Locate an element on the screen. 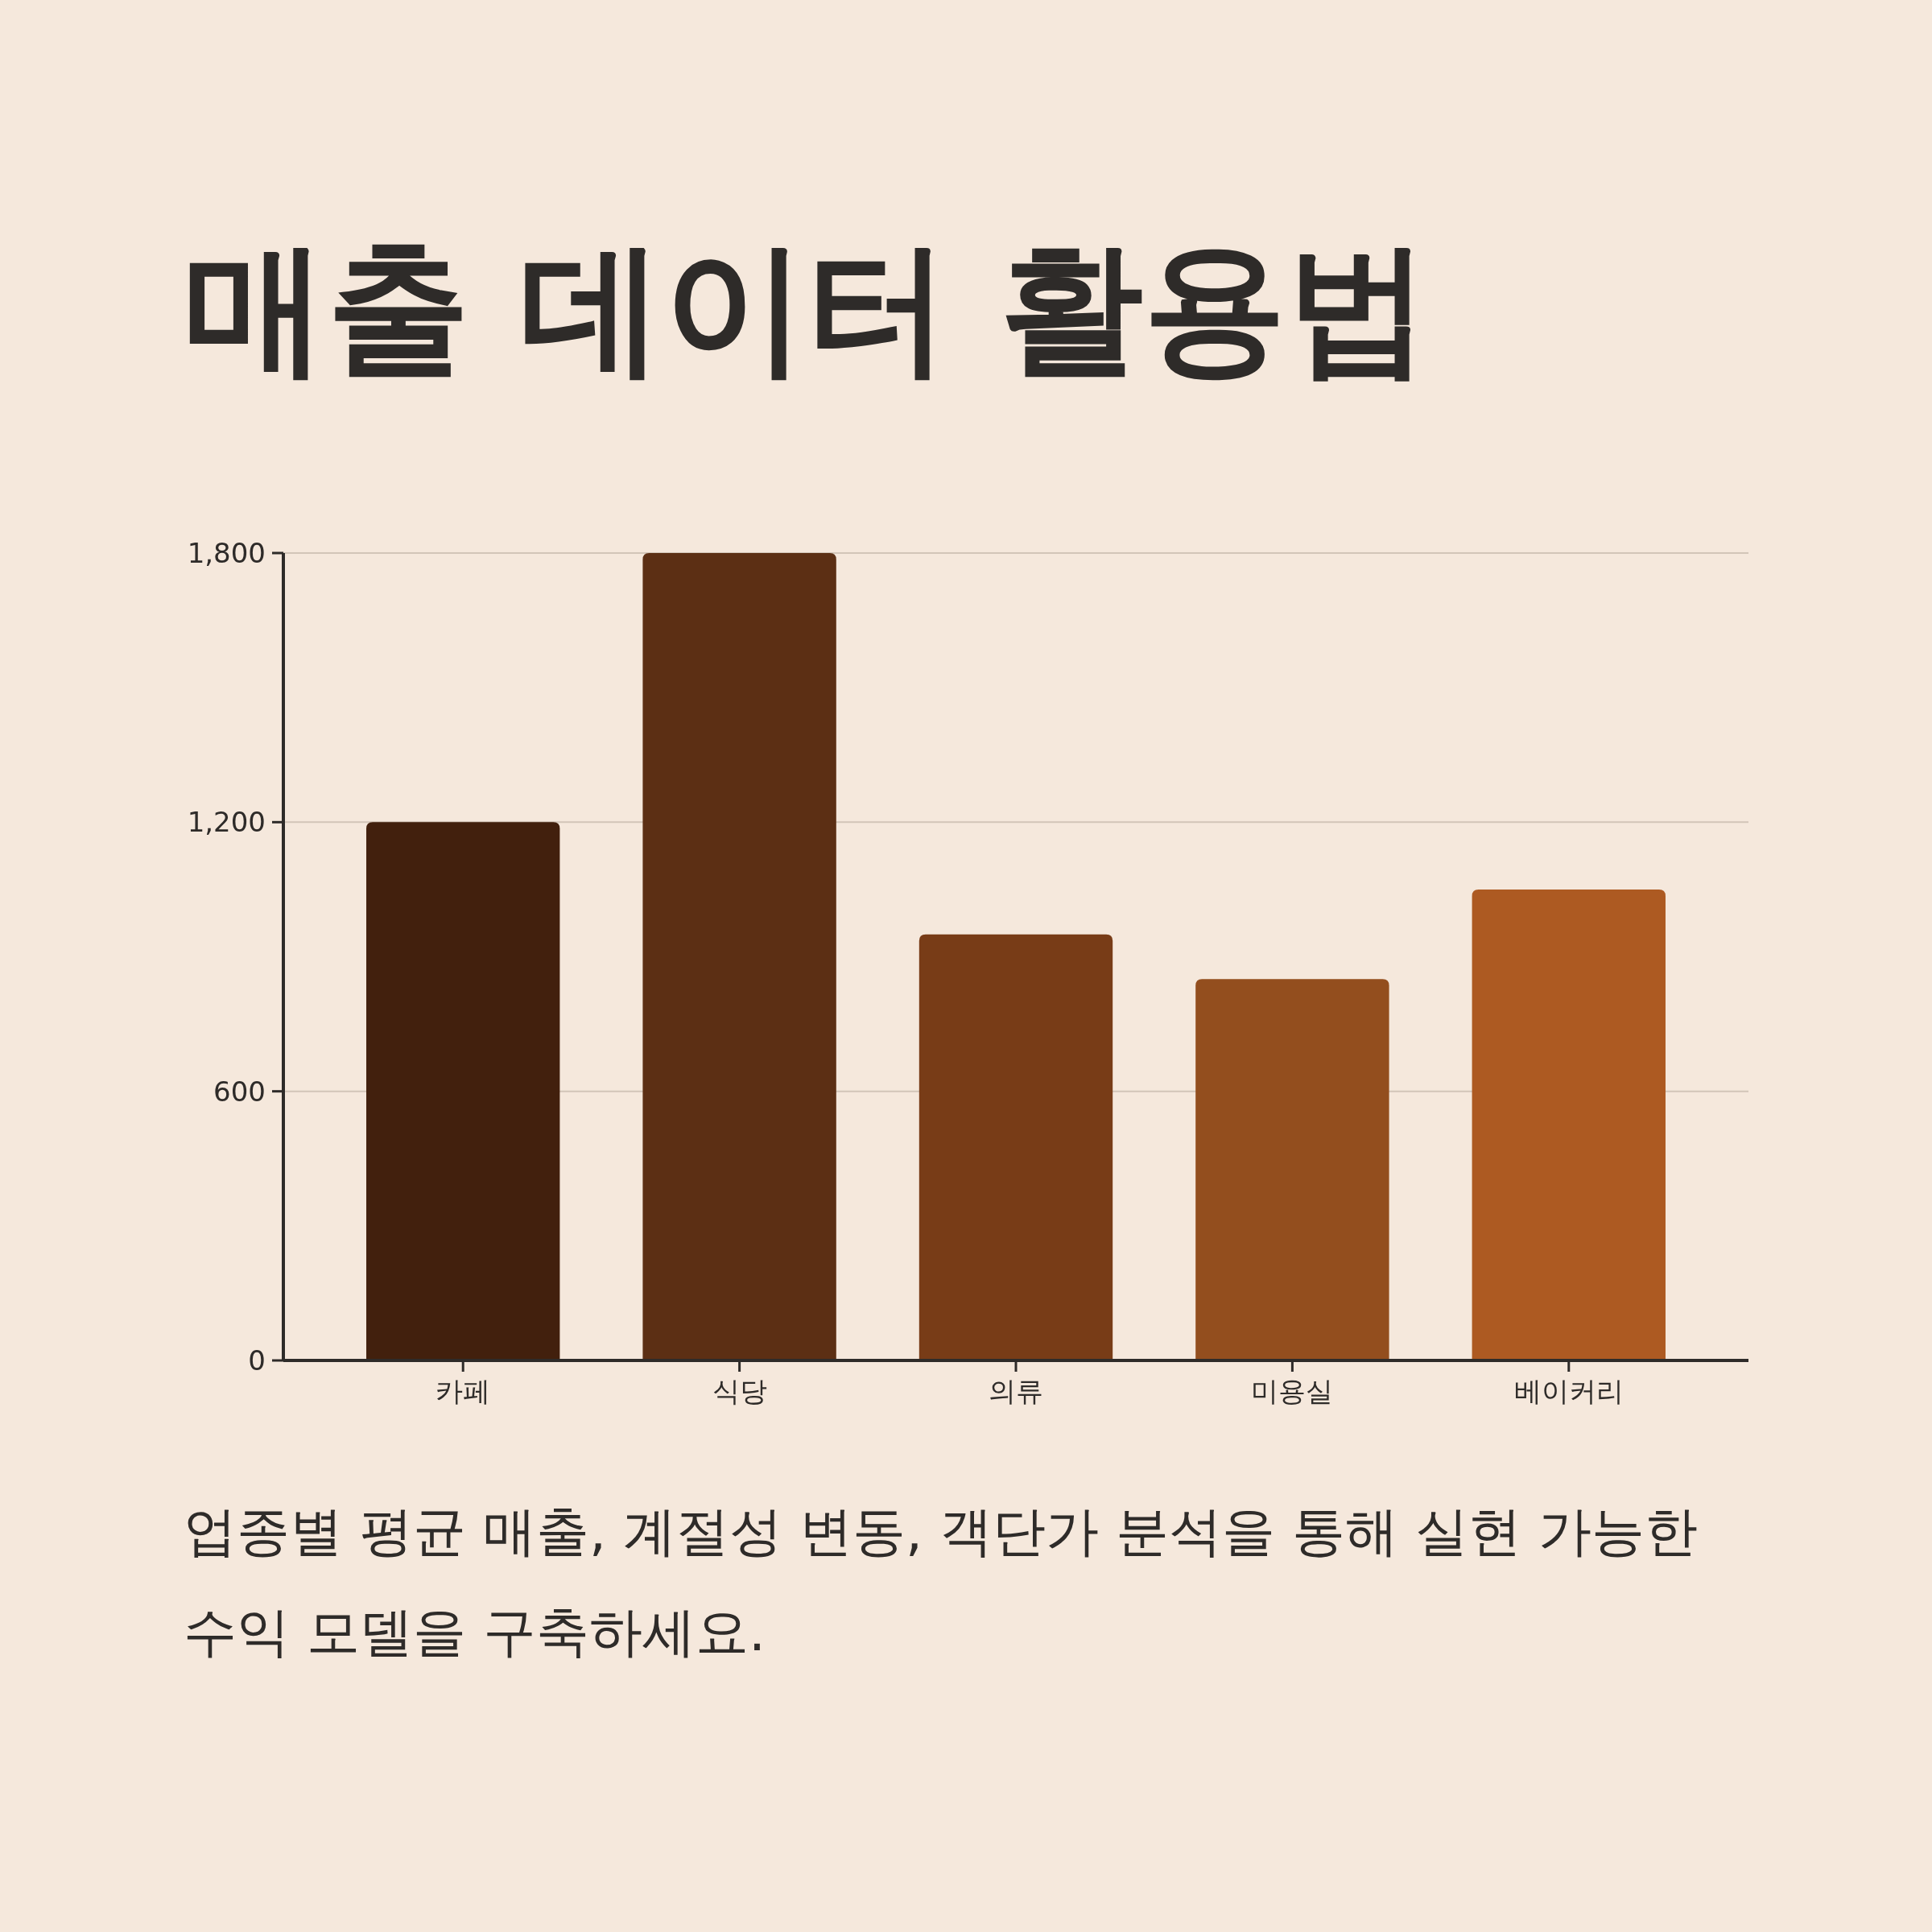 The image size is (1932, 1932). x-tick-label: 베이커리 is located at coordinates (1568, 1391).